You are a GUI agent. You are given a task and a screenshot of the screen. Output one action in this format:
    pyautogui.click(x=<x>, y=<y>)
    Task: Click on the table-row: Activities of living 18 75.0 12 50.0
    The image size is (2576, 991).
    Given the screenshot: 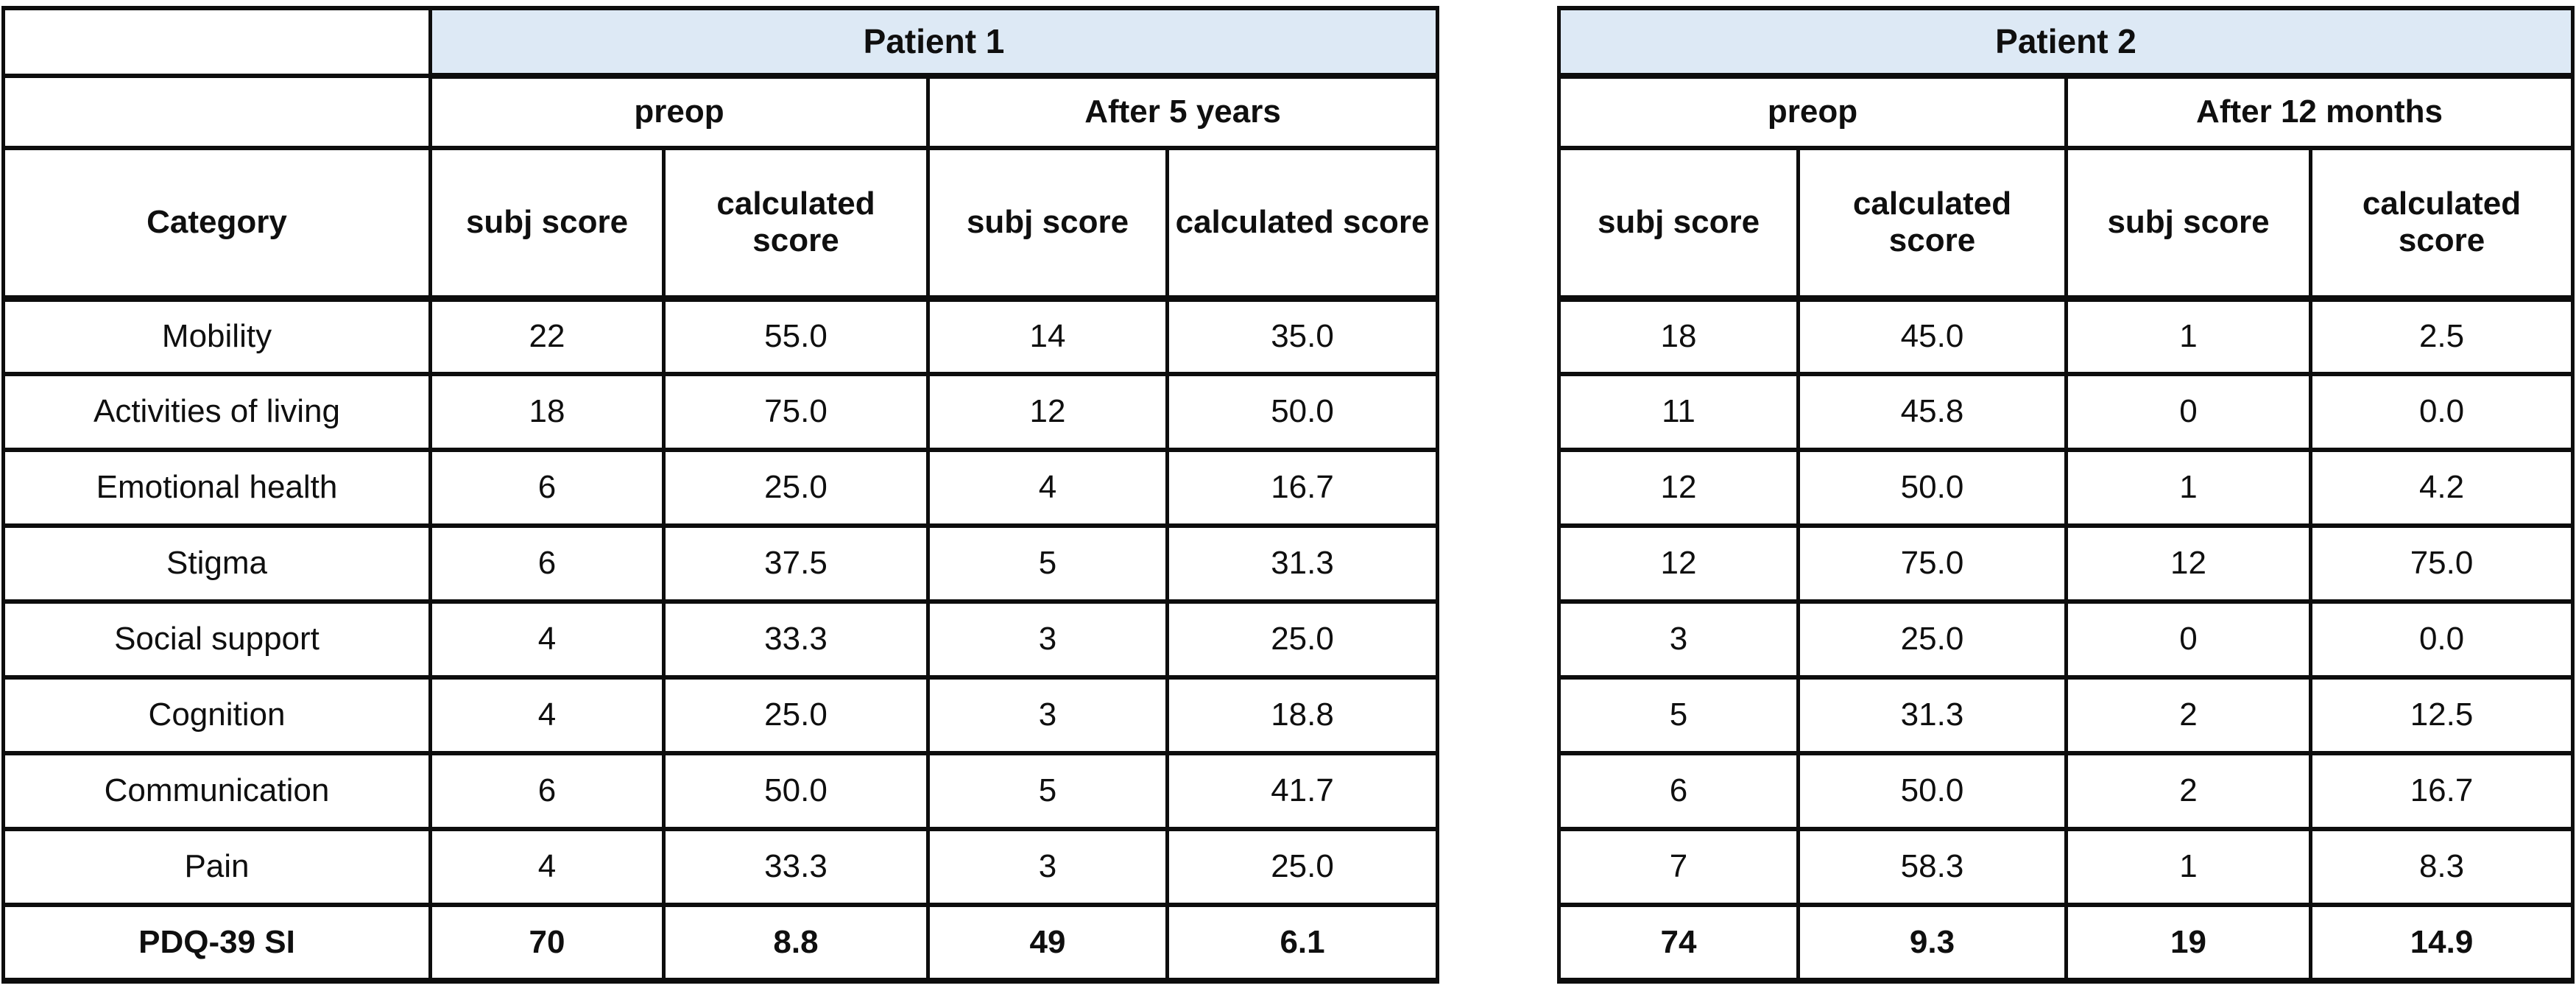 What is the action you would take?
    pyautogui.click(x=720, y=412)
    